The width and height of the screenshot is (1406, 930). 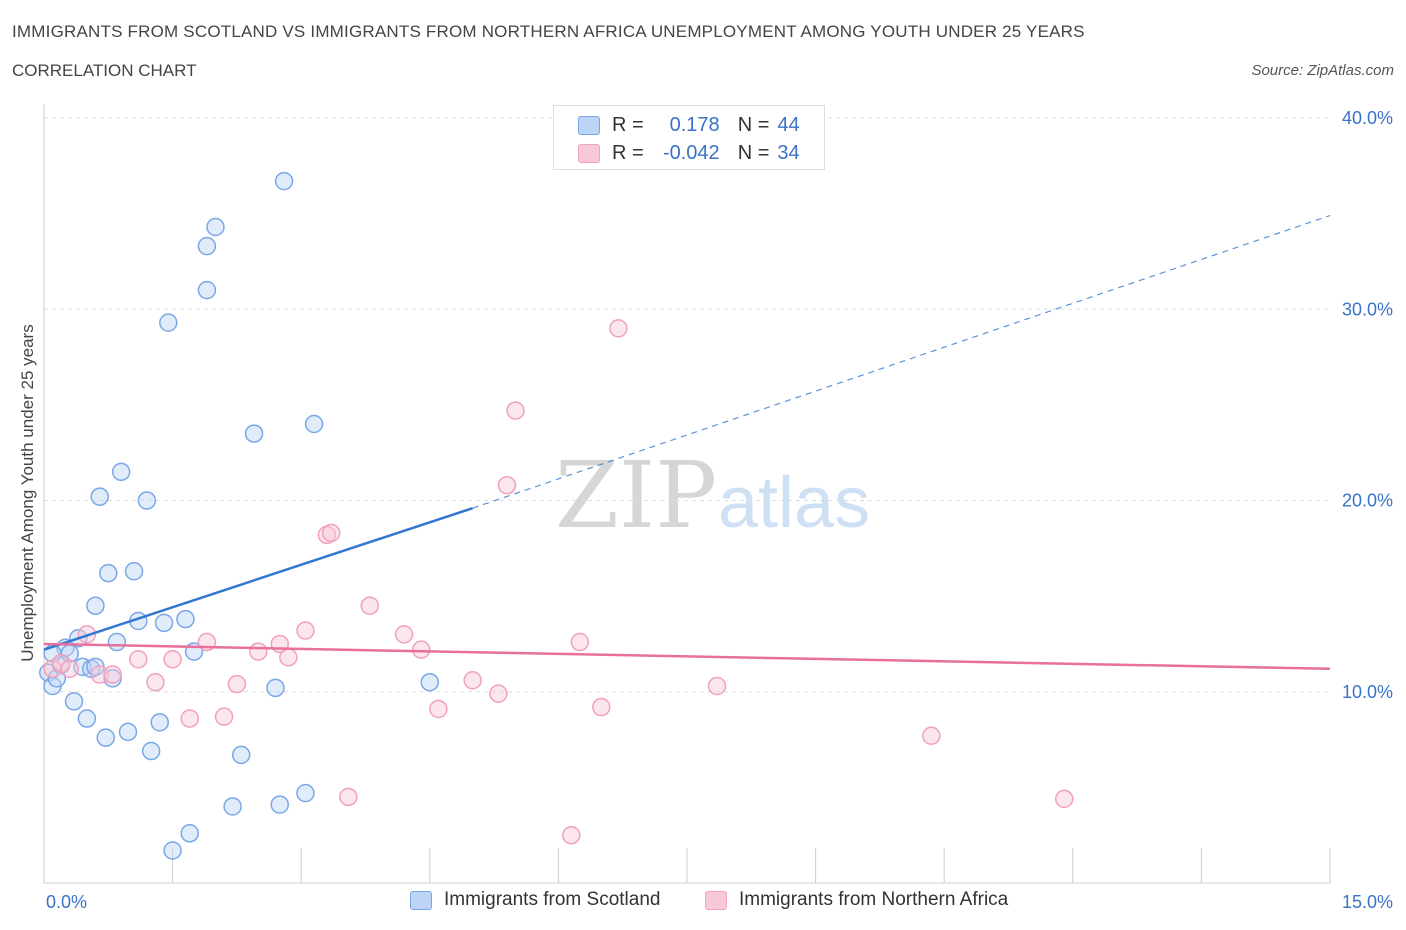 What do you see at coordinates (27, 493) in the screenshot?
I see `y-axis-label: Unemployment Among Youth under 25 years` at bounding box center [27, 493].